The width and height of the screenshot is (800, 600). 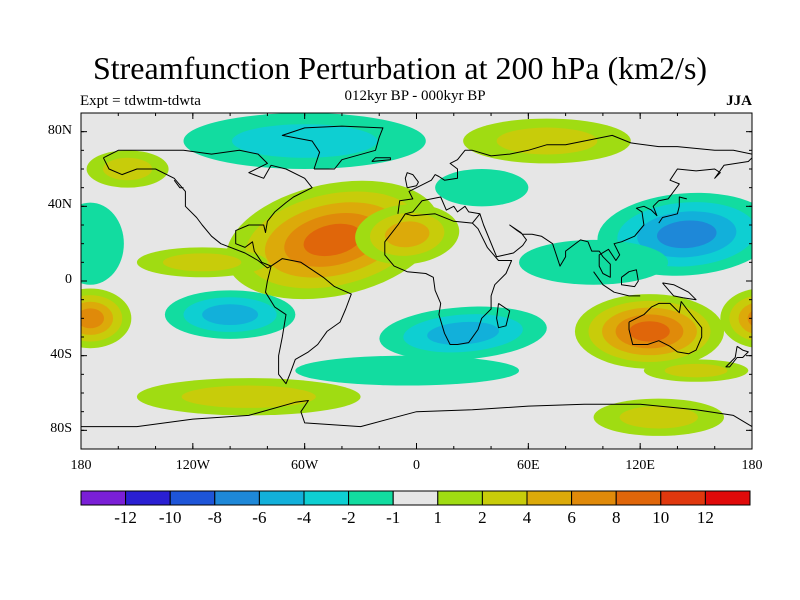 I want to click on lon-tick-label: 60W, so click(x=305, y=465).